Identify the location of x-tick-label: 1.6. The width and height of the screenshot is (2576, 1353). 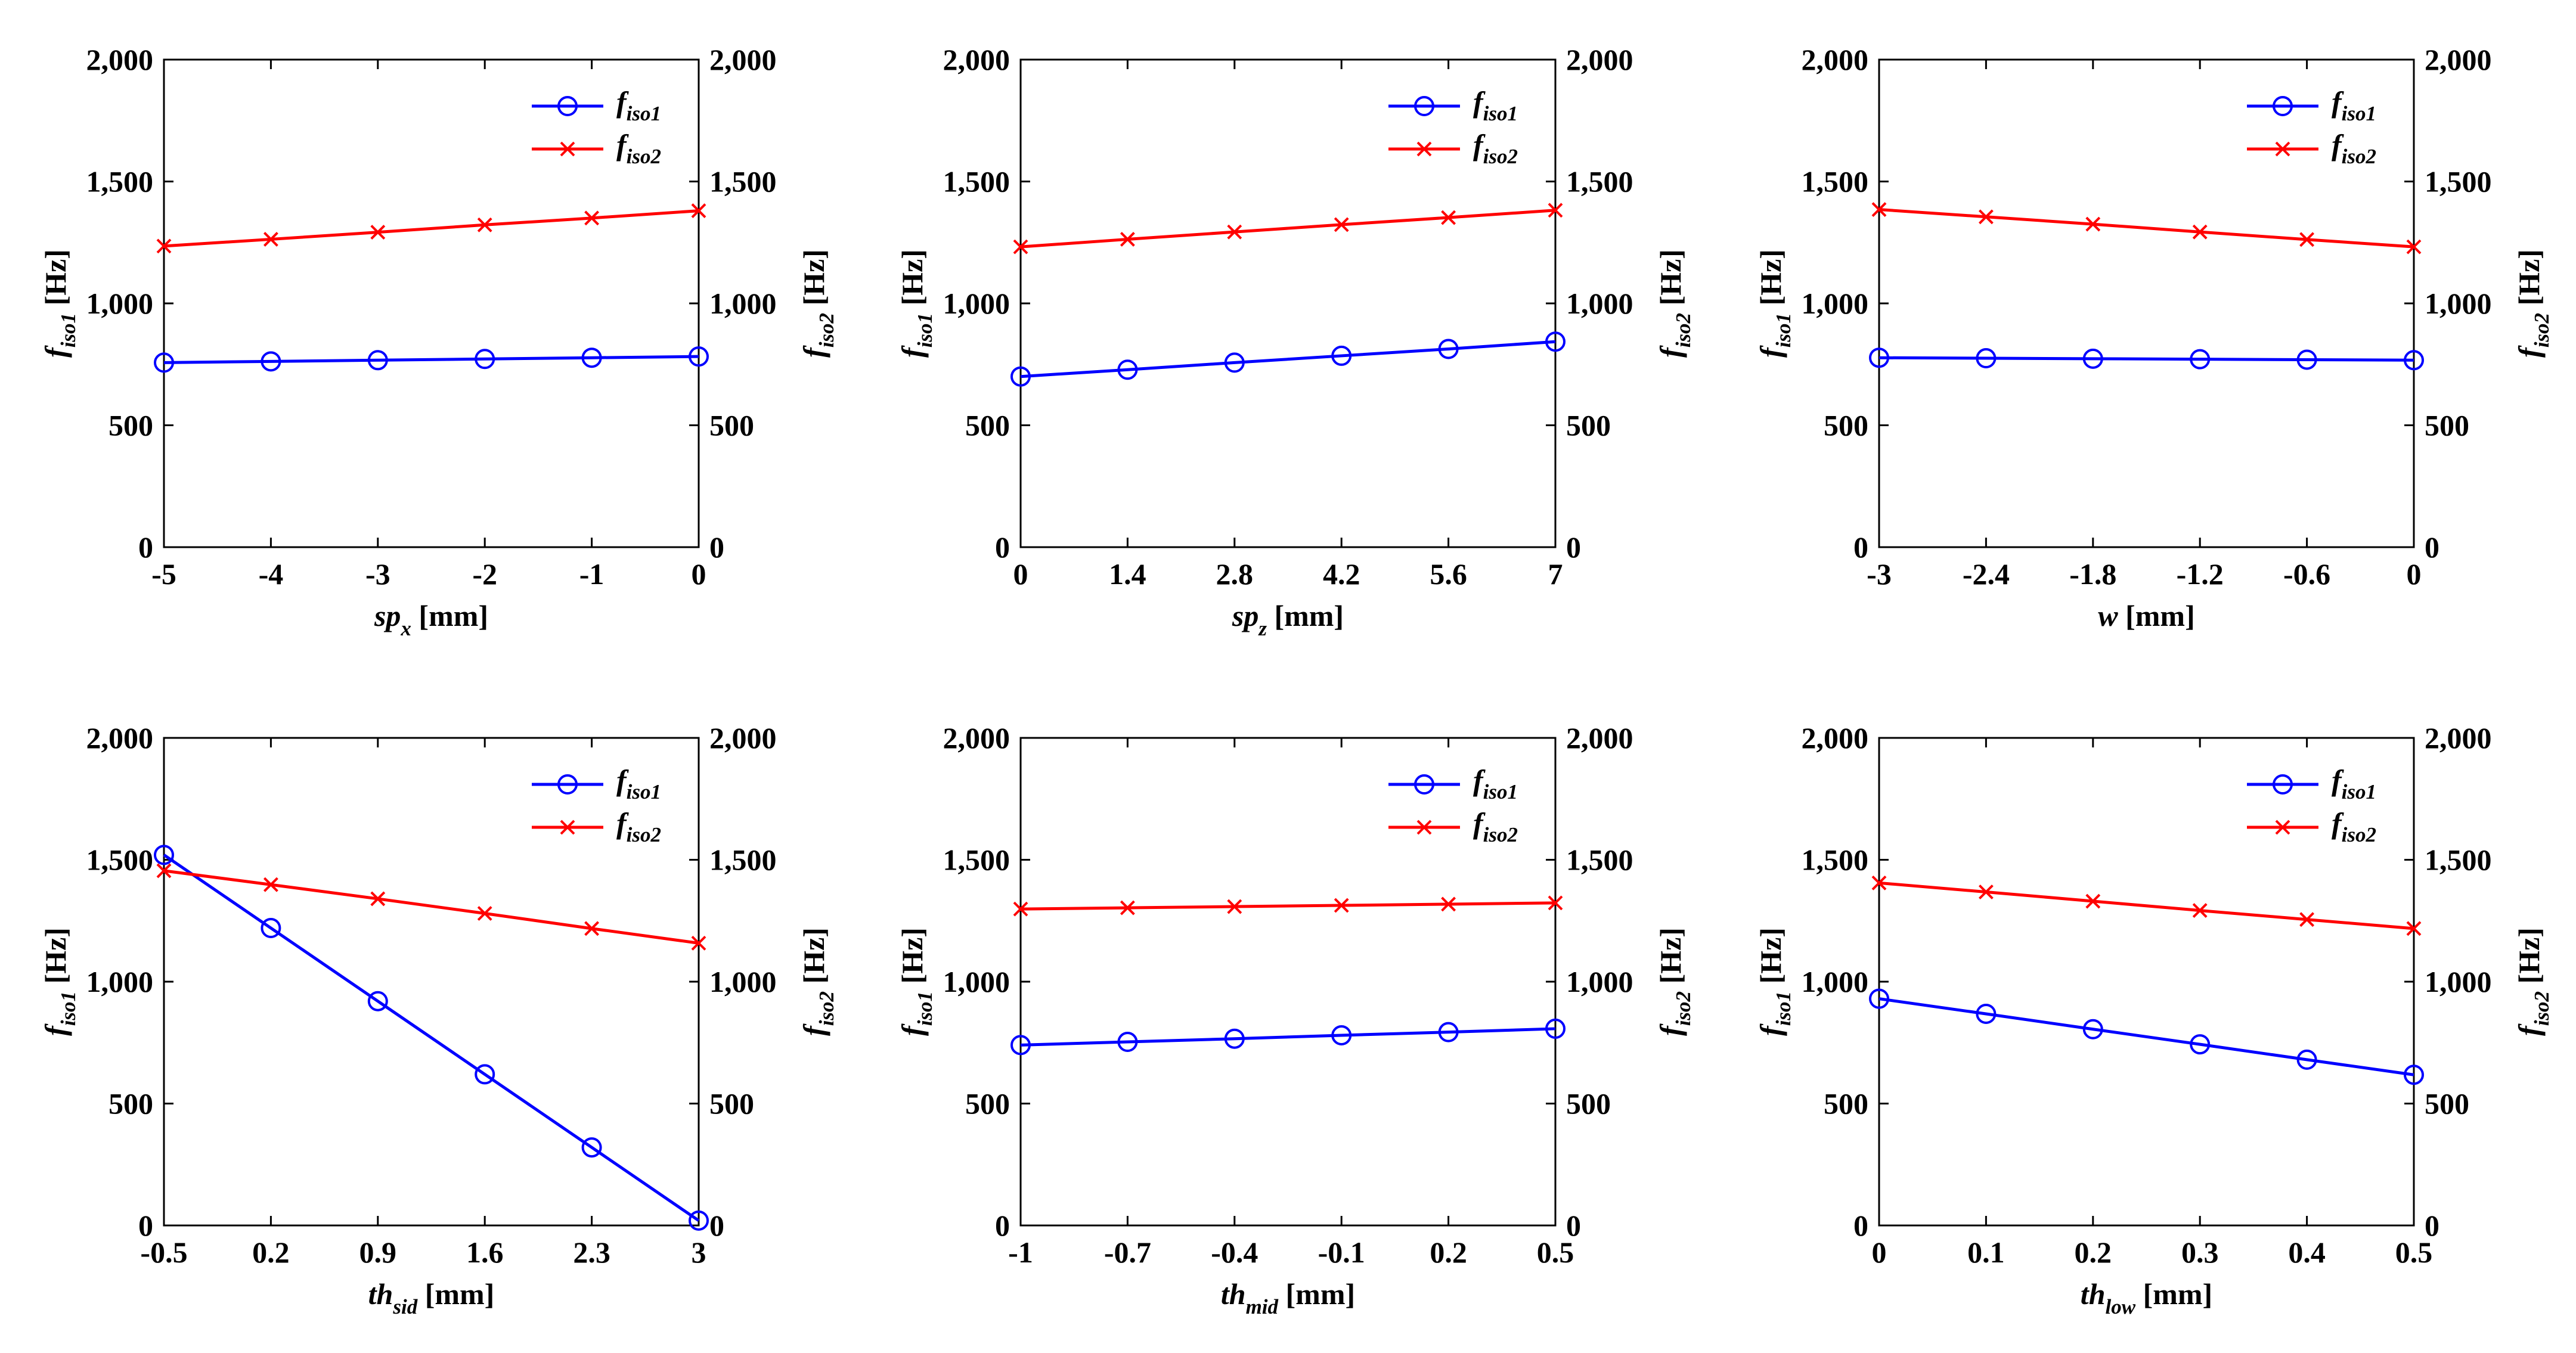
(485, 1252).